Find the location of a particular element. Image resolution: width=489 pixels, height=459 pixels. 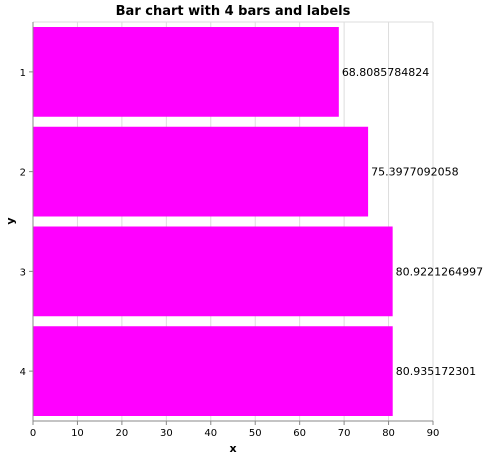

data-label-2: 75.3977092058 is located at coordinates (414, 172).